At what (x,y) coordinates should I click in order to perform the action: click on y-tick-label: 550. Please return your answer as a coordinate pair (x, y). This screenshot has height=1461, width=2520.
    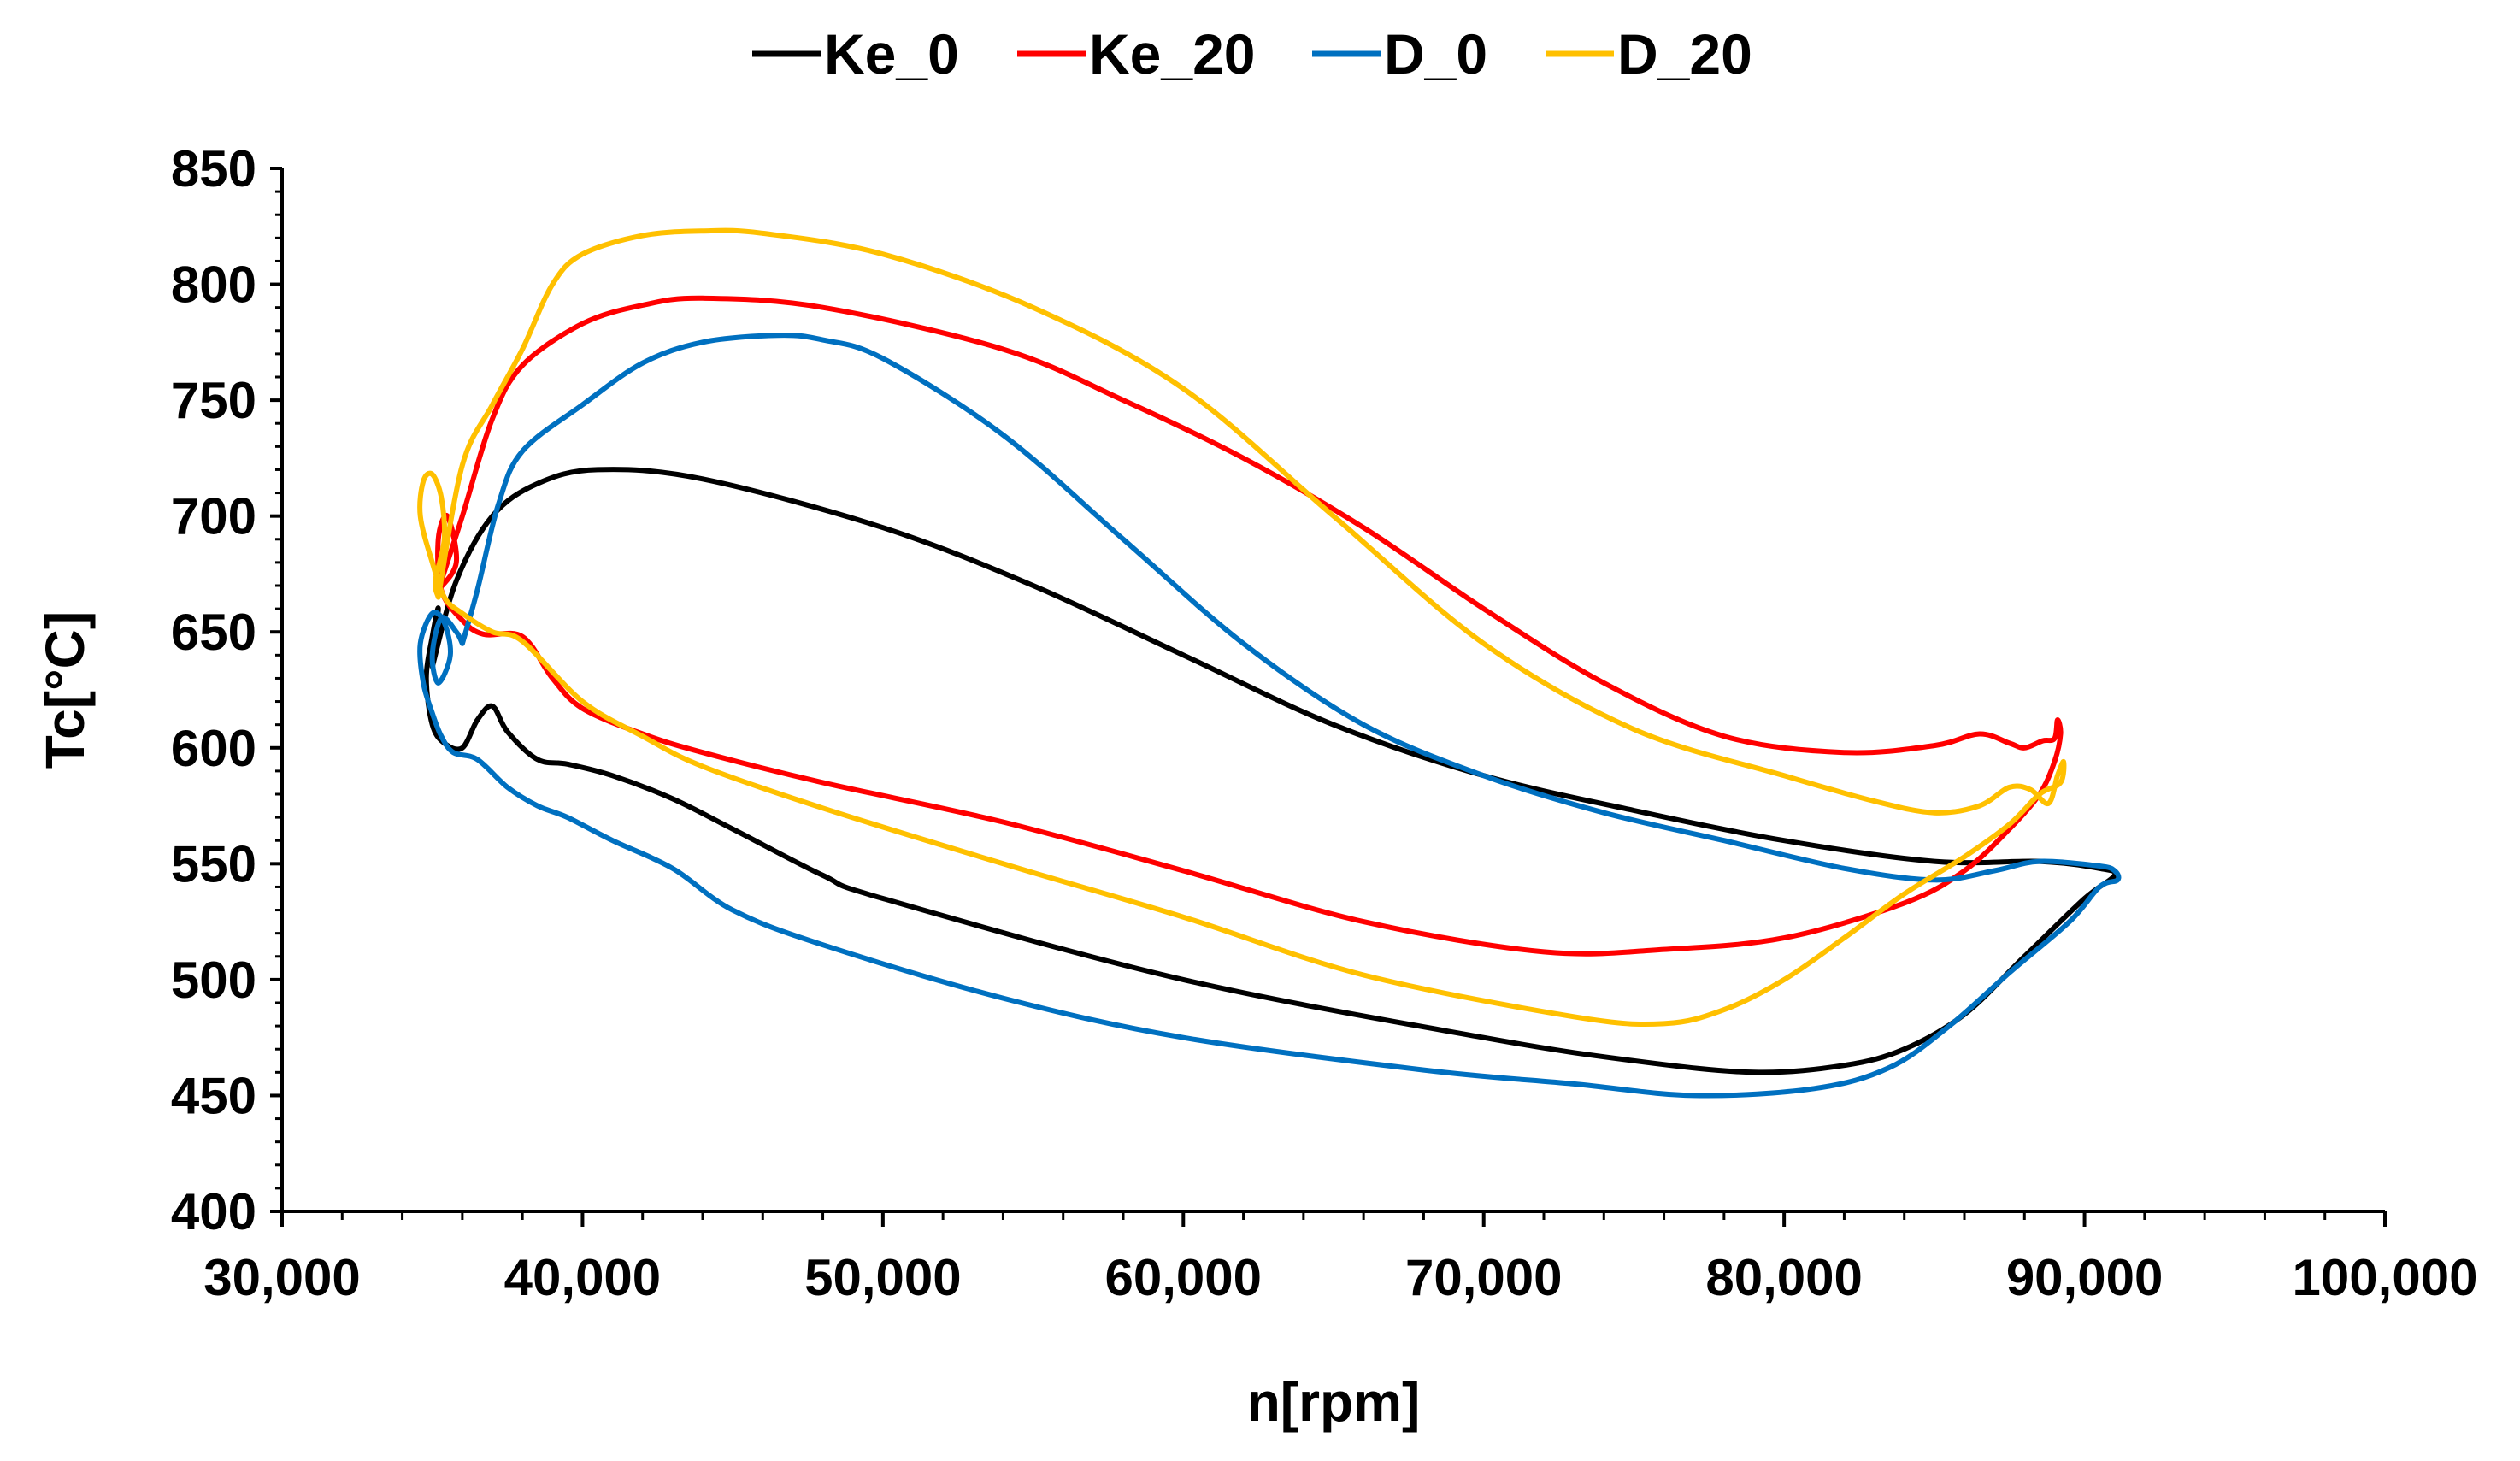
    Looking at the image, I should click on (213, 864).